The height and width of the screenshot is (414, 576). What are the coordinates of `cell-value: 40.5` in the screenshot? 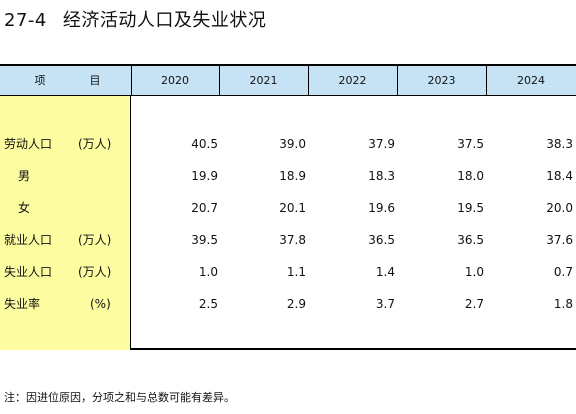 It's located at (204, 144).